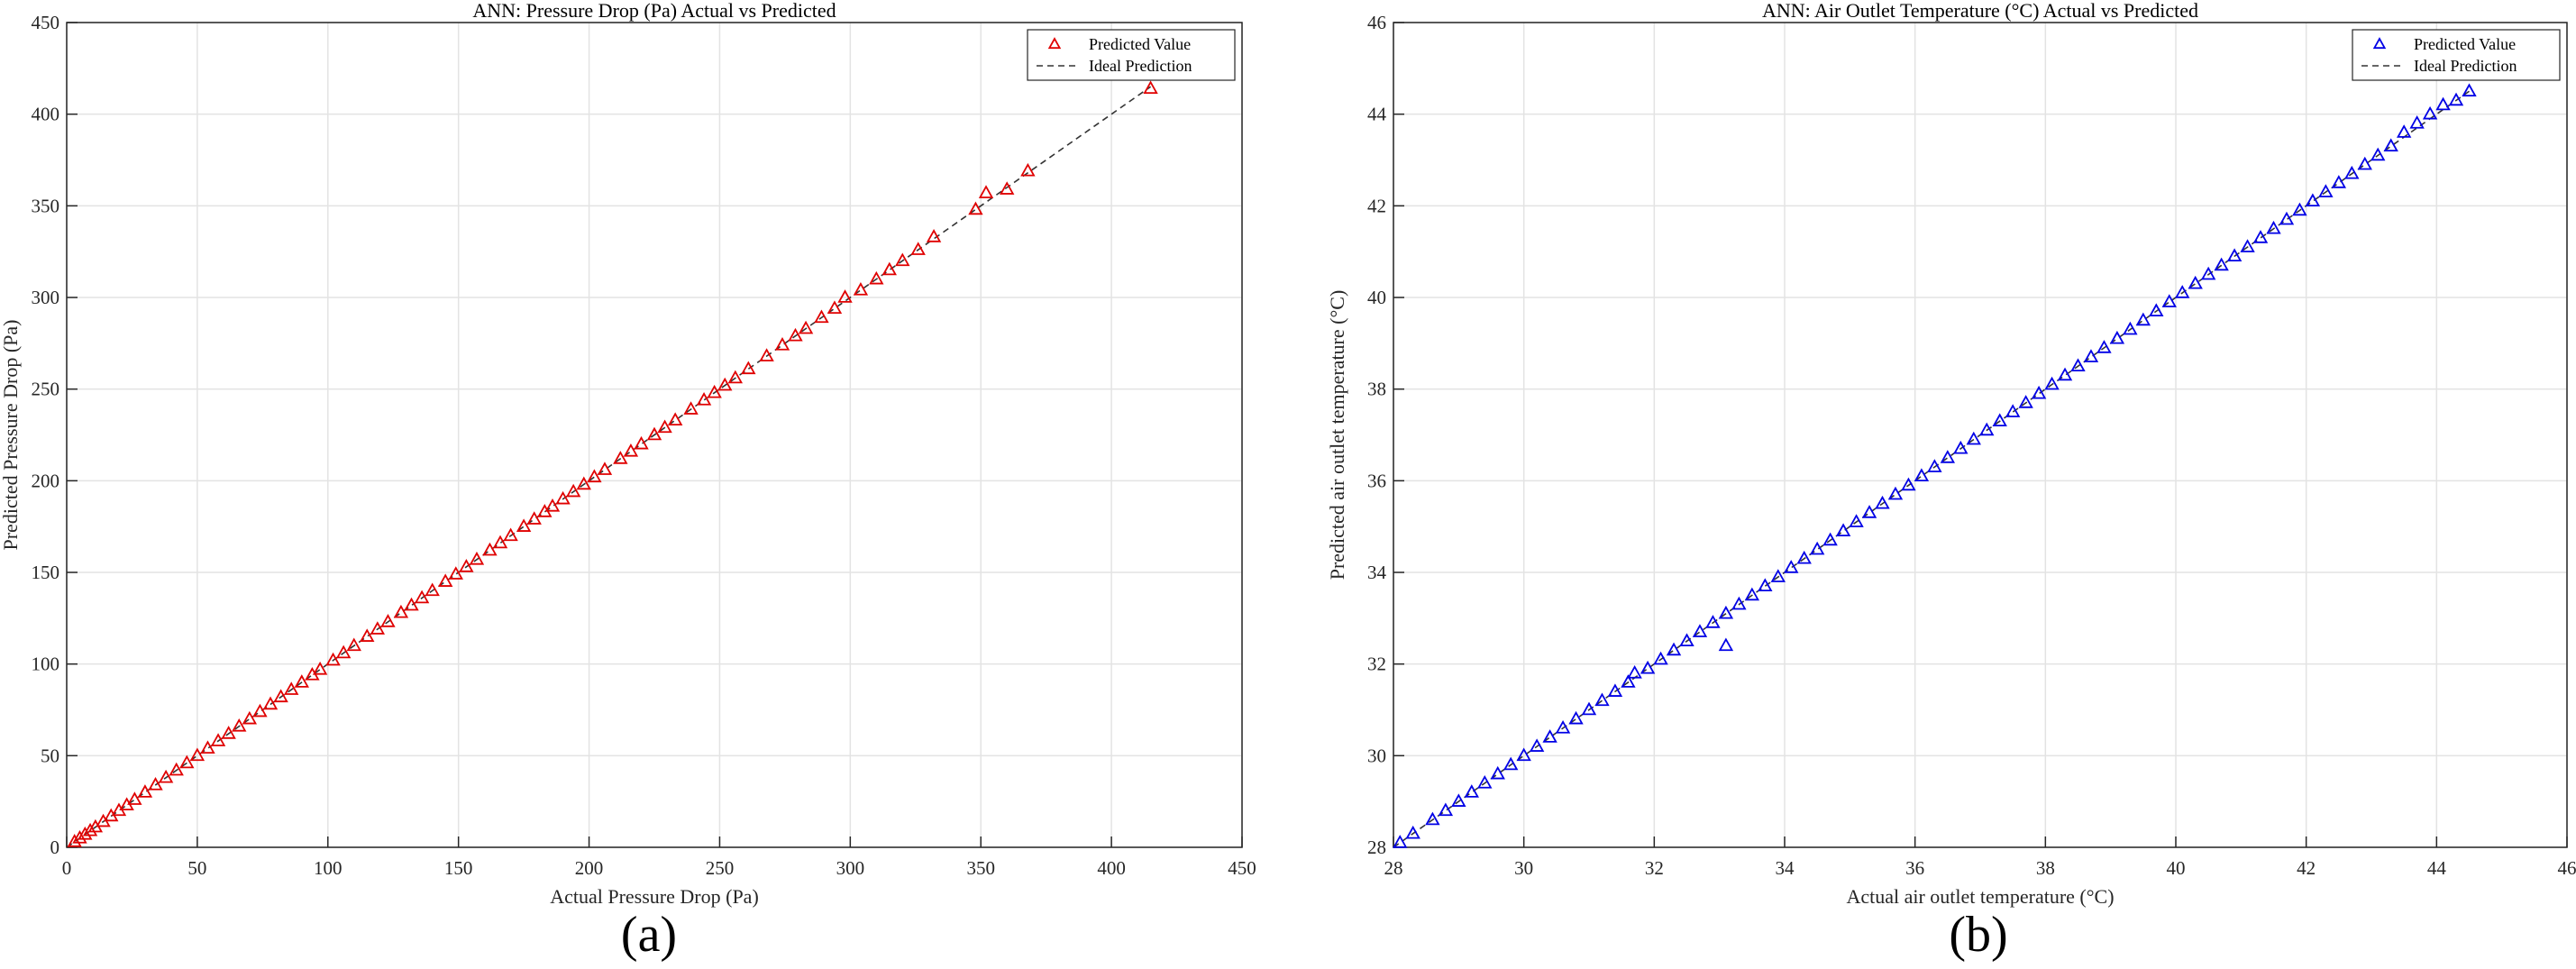  I want to click on y-tick-label: 350, so click(46, 205).